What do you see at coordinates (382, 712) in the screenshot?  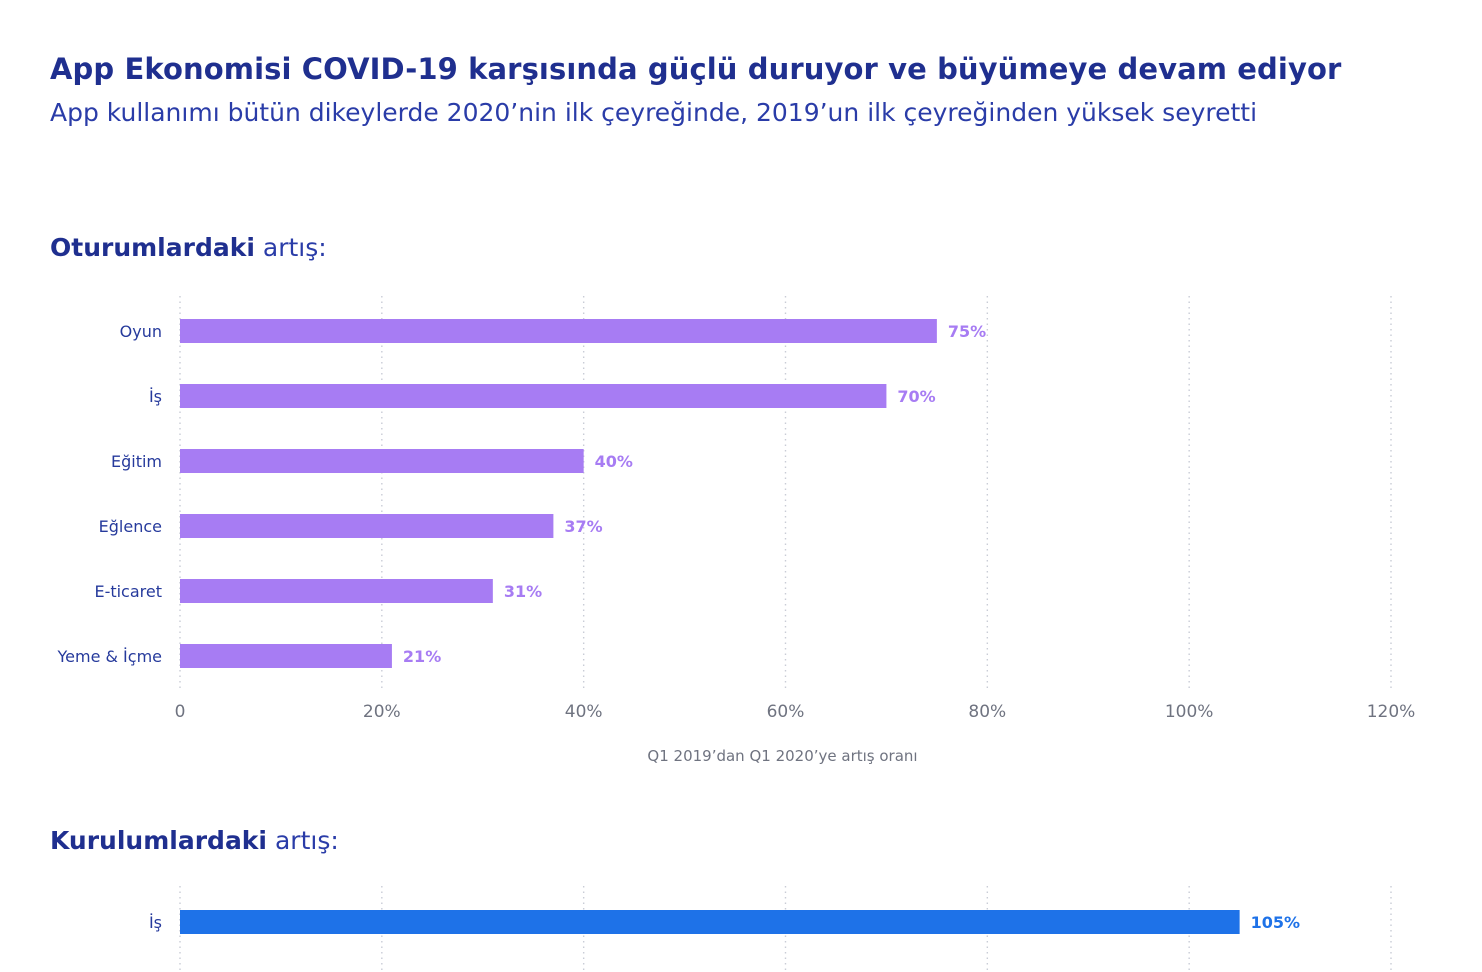 I see `x-tick-label: 20%` at bounding box center [382, 712].